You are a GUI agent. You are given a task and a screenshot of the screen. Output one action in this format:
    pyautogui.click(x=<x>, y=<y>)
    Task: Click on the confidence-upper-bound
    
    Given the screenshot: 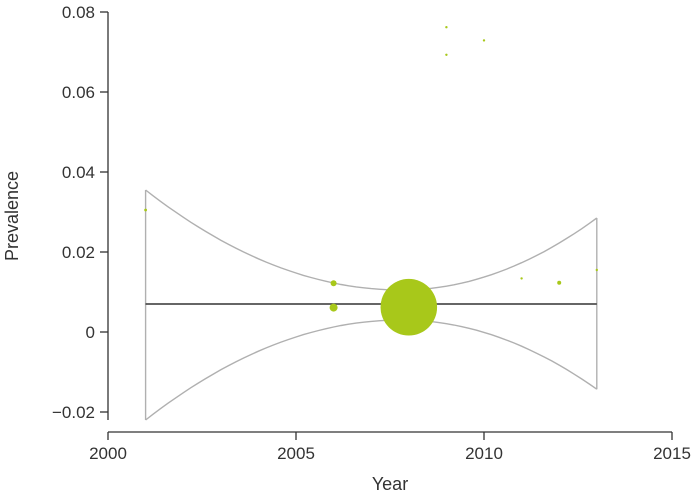 What is the action you would take?
    pyautogui.click(x=371, y=240)
    